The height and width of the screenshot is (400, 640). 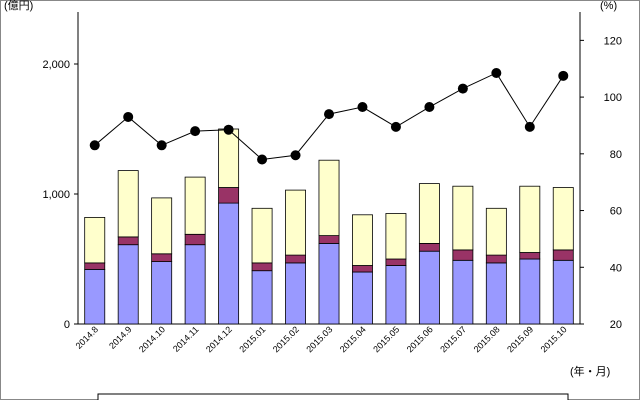 I want to click on y-left-unit-label: (億円), so click(x=18, y=6).